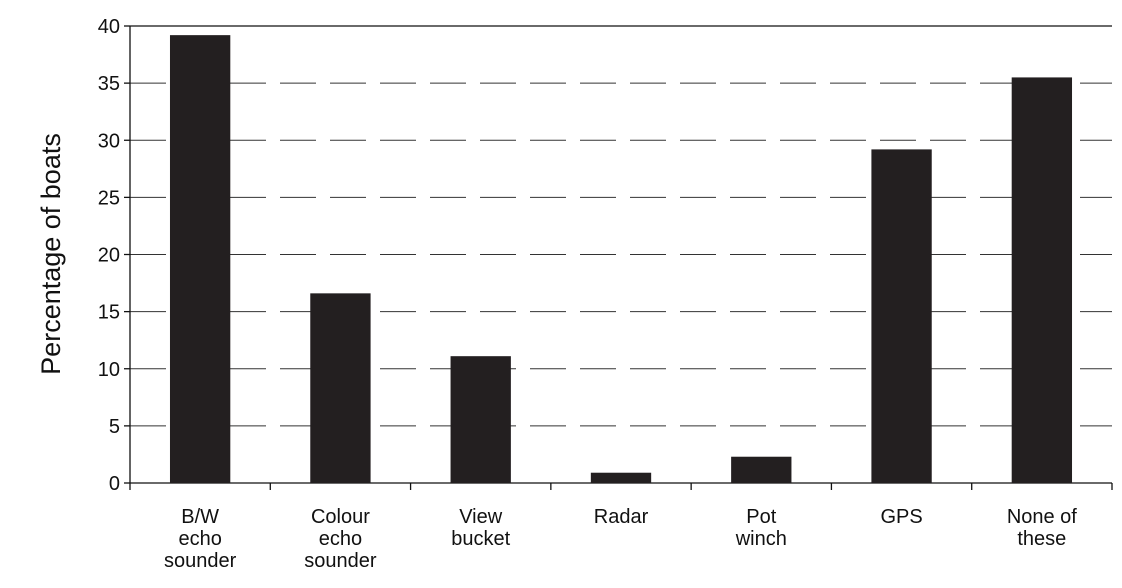 The height and width of the screenshot is (588, 1122). What do you see at coordinates (114, 427) in the screenshot?
I see `y-tick-label: 5` at bounding box center [114, 427].